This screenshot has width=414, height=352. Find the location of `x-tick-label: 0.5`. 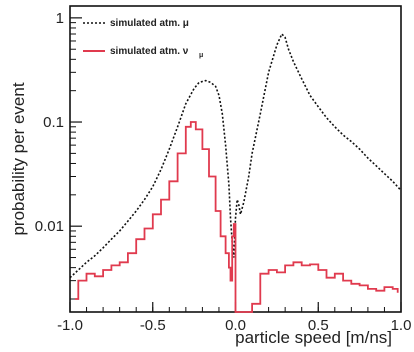

x-tick-label: 0.5 is located at coordinates (318, 325).